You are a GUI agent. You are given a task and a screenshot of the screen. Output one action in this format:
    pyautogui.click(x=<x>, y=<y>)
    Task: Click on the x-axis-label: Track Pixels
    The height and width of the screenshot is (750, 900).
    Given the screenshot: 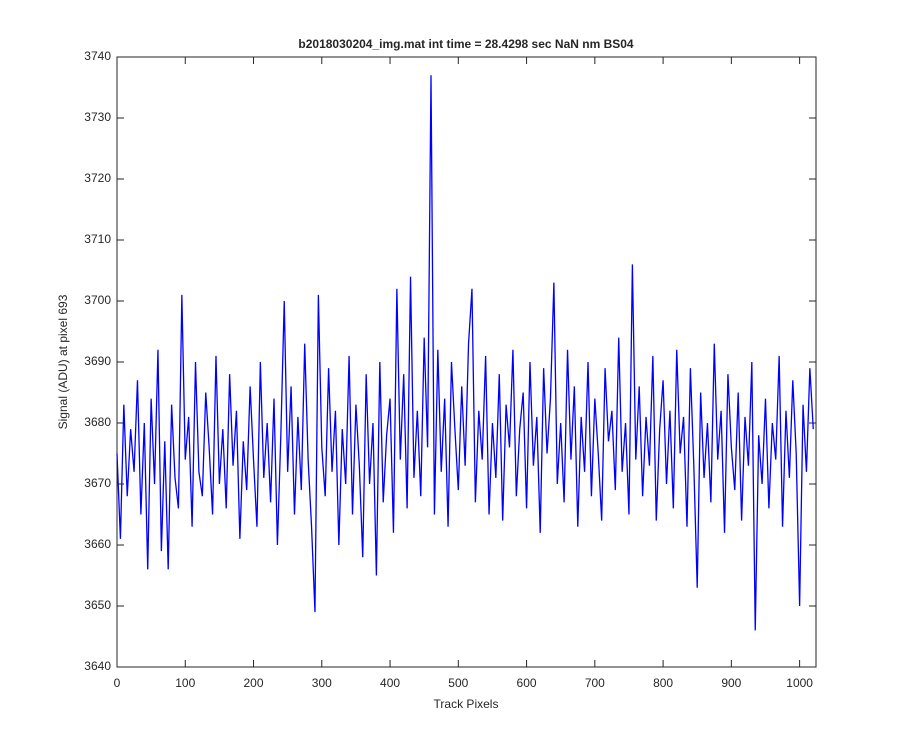 What is the action you would take?
    pyautogui.click(x=466, y=704)
    